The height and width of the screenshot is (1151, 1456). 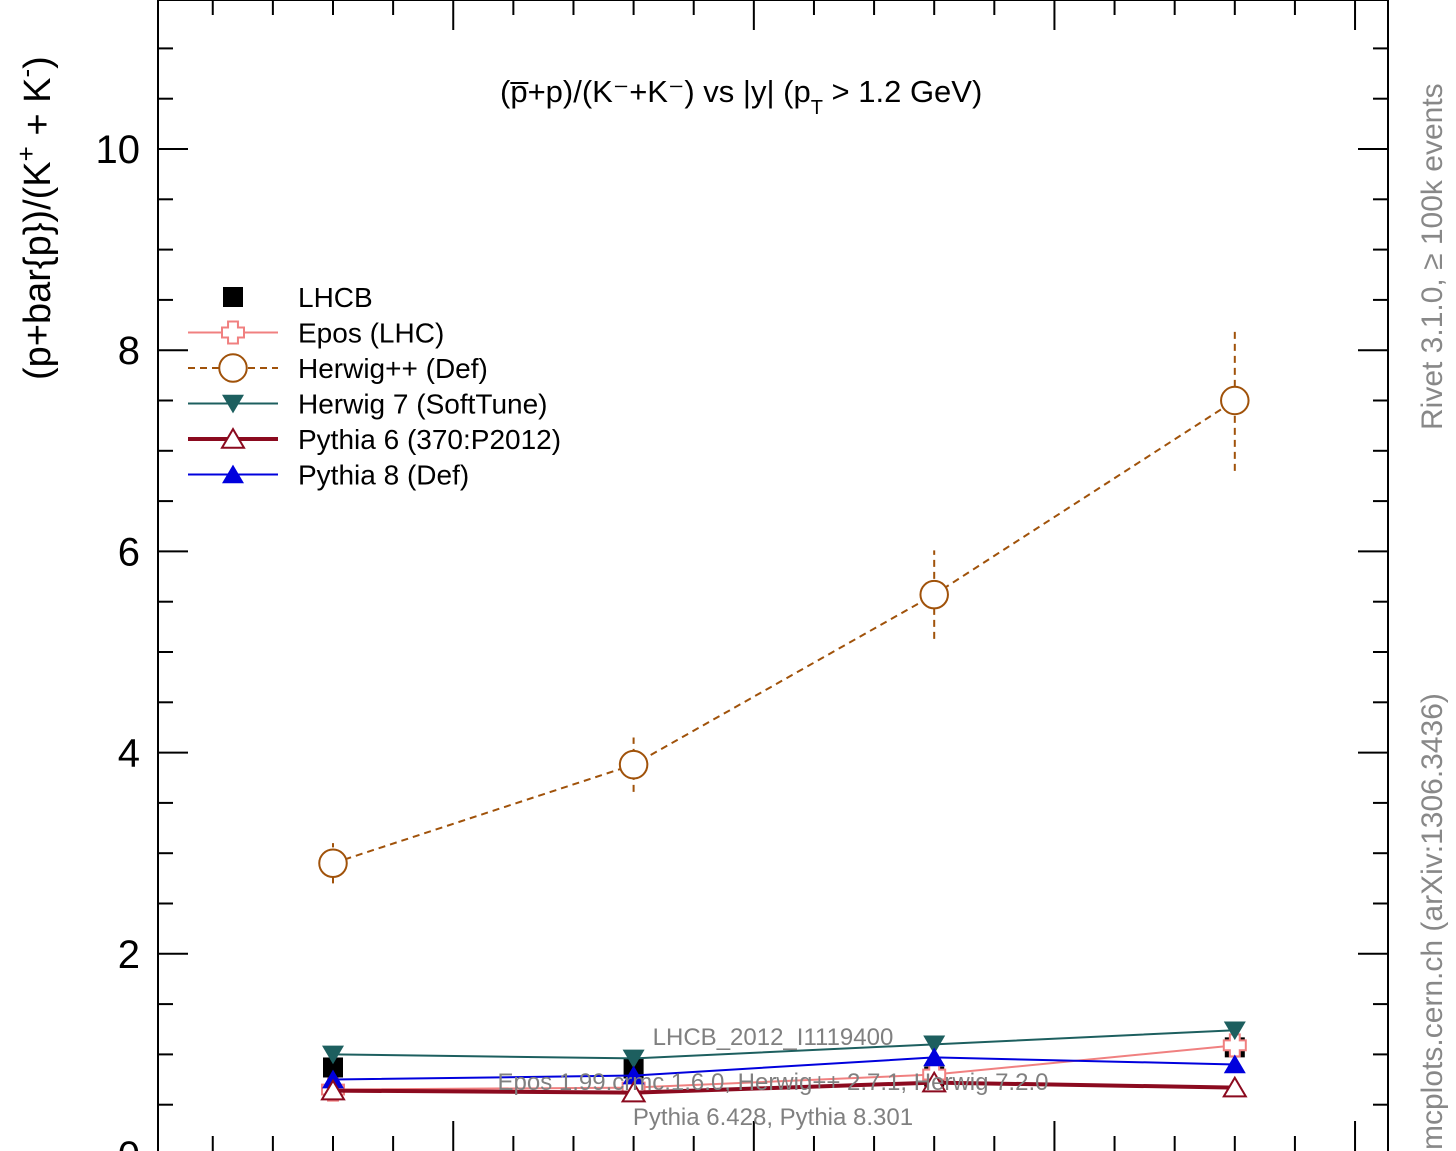 What do you see at coordinates (129, 754) in the screenshot?
I see `y-tick-label: 4` at bounding box center [129, 754].